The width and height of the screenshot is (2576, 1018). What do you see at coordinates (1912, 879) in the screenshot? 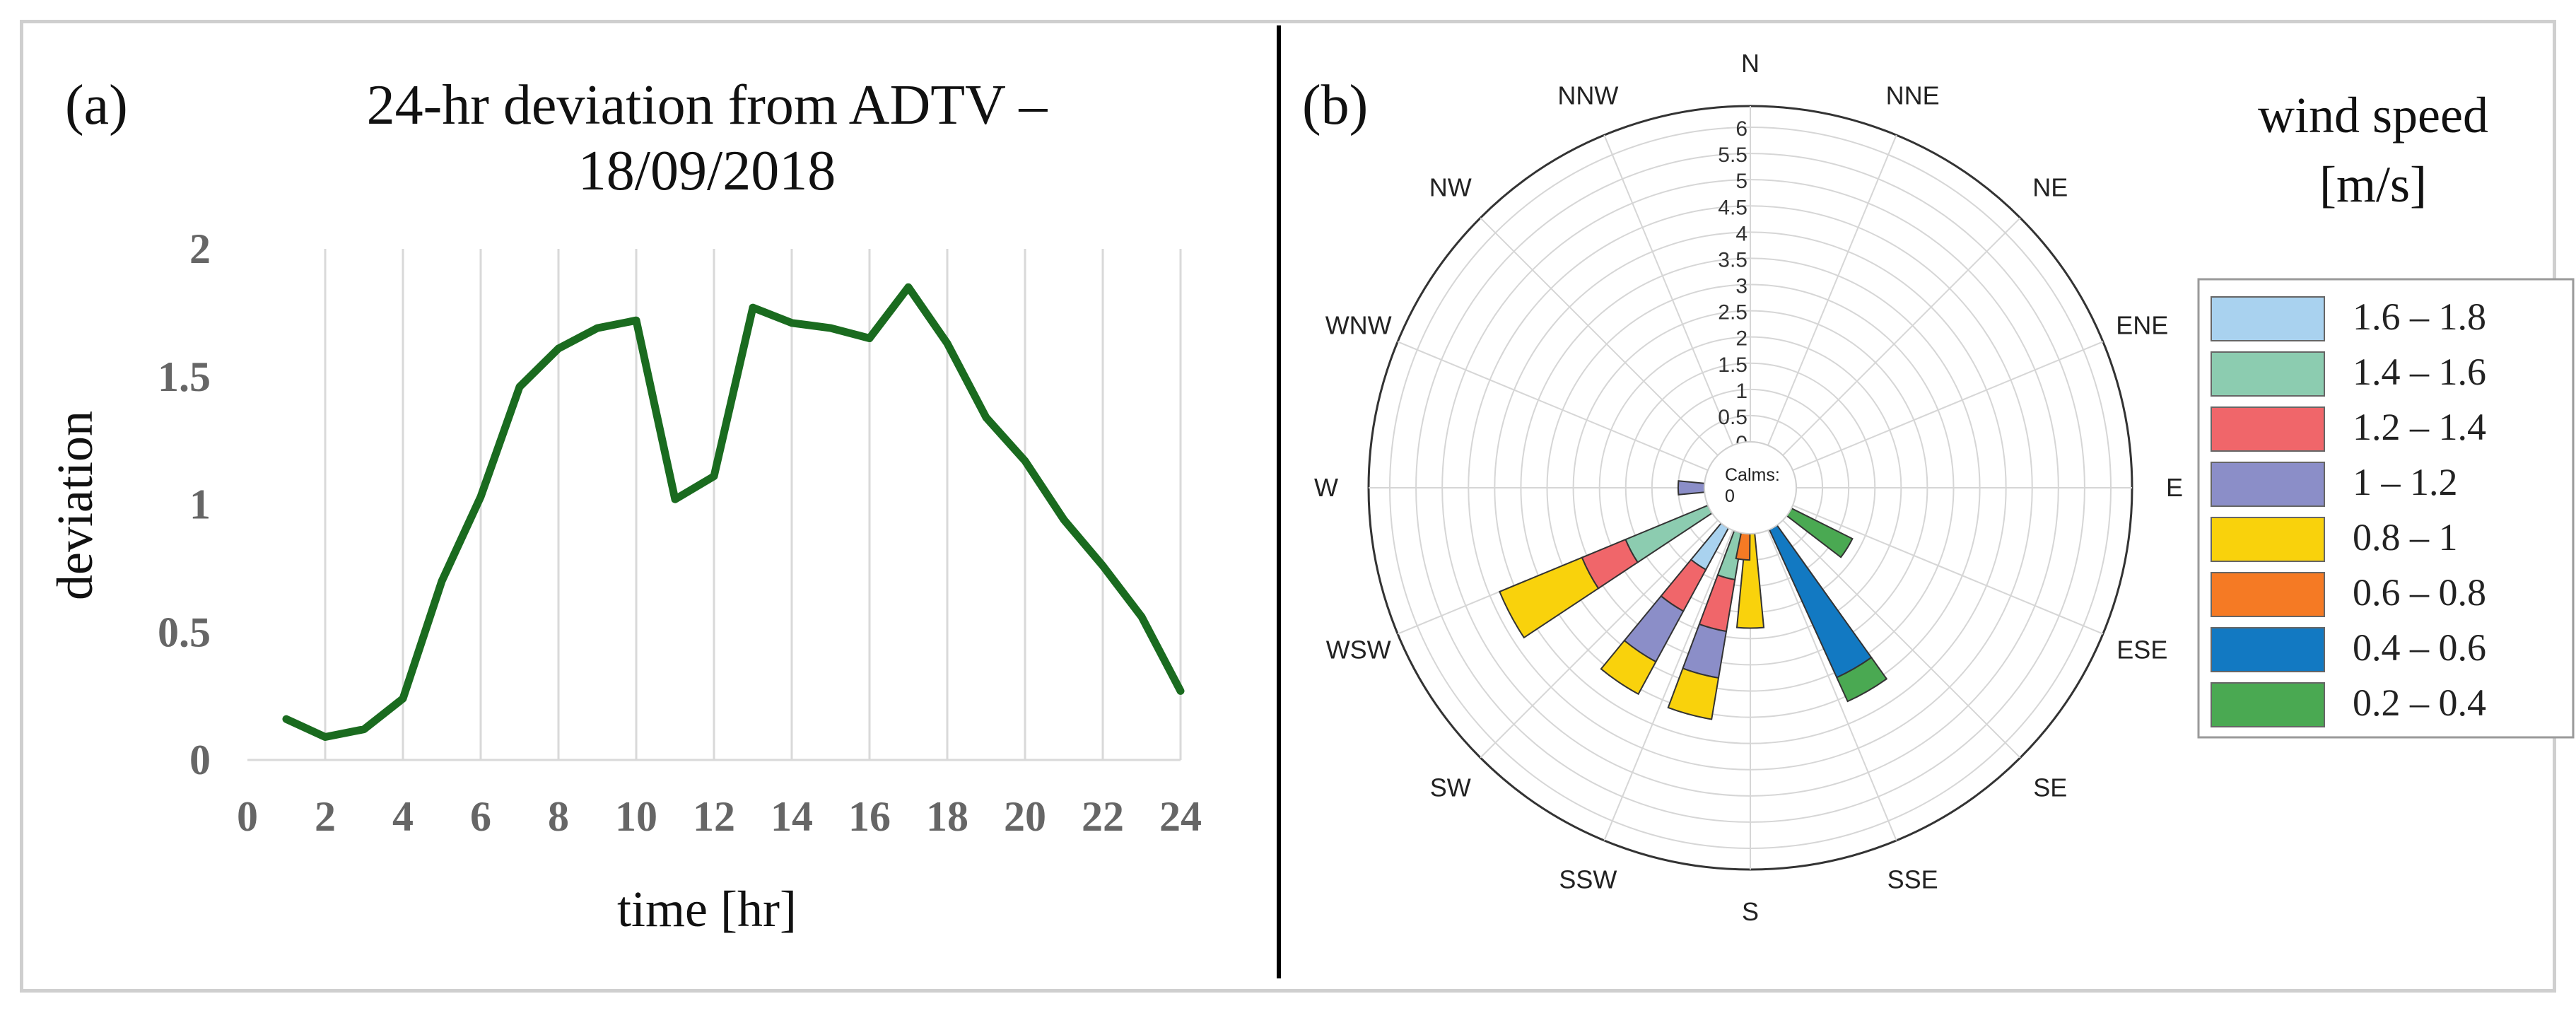
I see `direction-label-sse: SSE` at bounding box center [1912, 879].